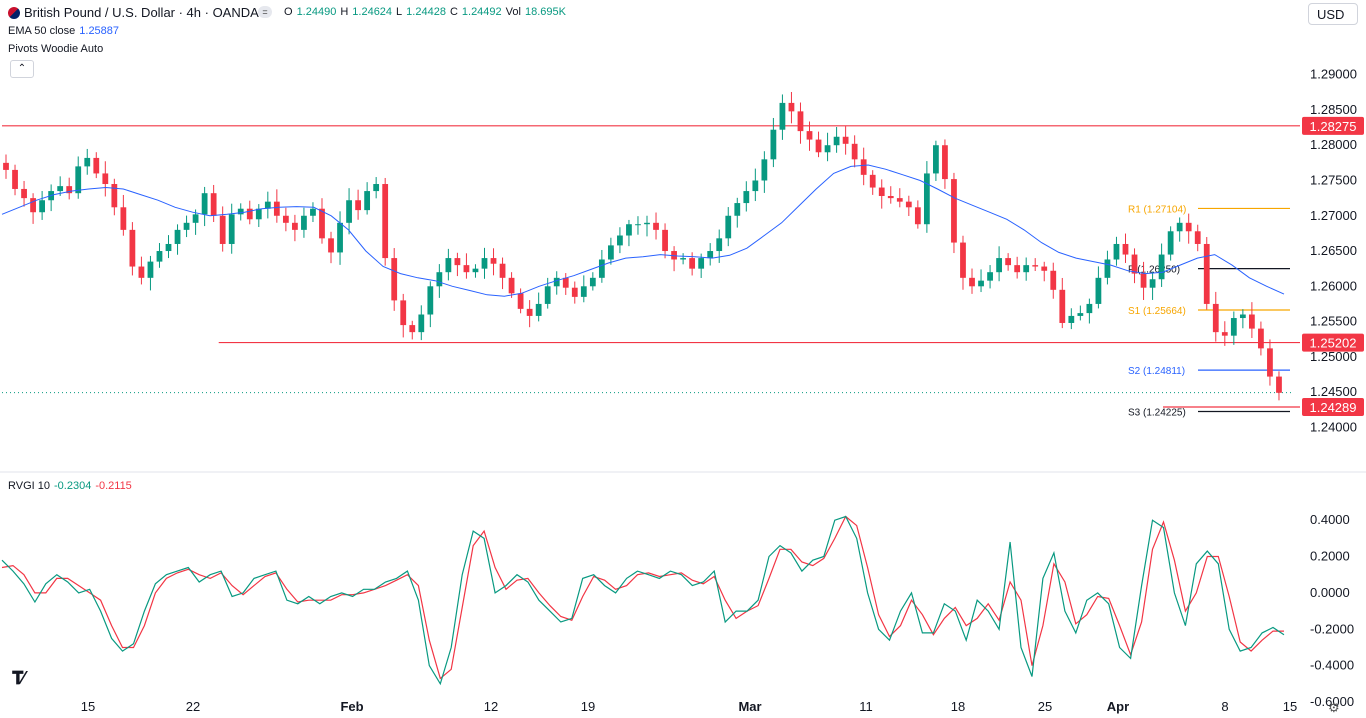 The width and height of the screenshot is (1366, 718). Describe the element at coordinates (1333, 14) in the screenshot. I see `currency-selector: USD` at that location.